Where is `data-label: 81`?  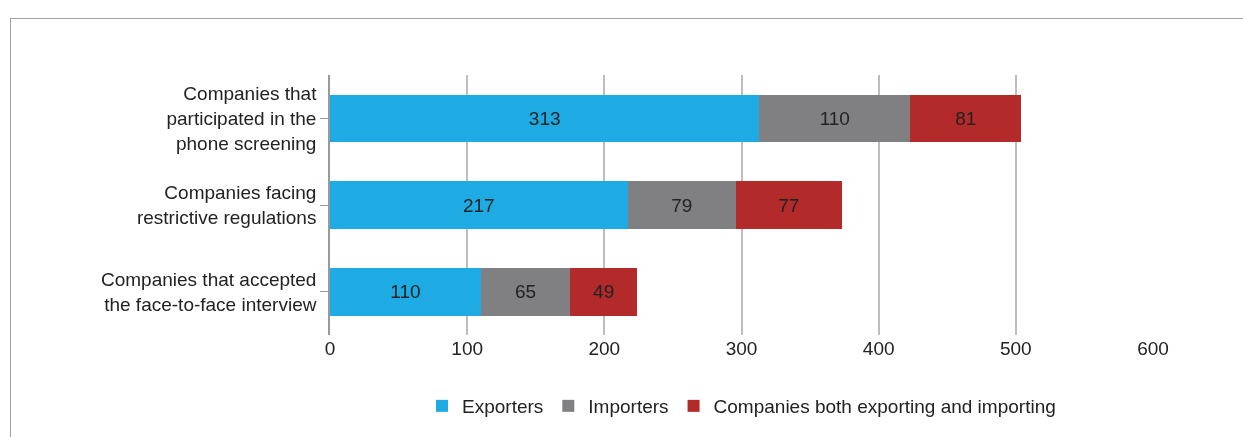 data-label: 81 is located at coordinates (966, 118).